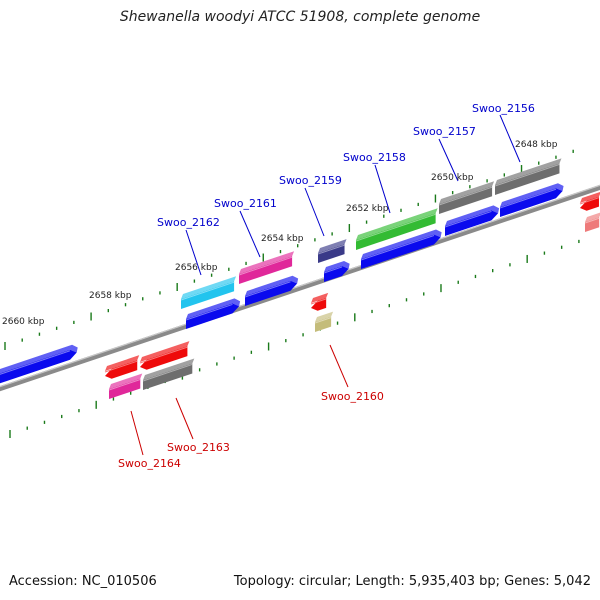 The image size is (600, 600). I want to click on feature-swoo-2164-red-top, so click(122, 363).